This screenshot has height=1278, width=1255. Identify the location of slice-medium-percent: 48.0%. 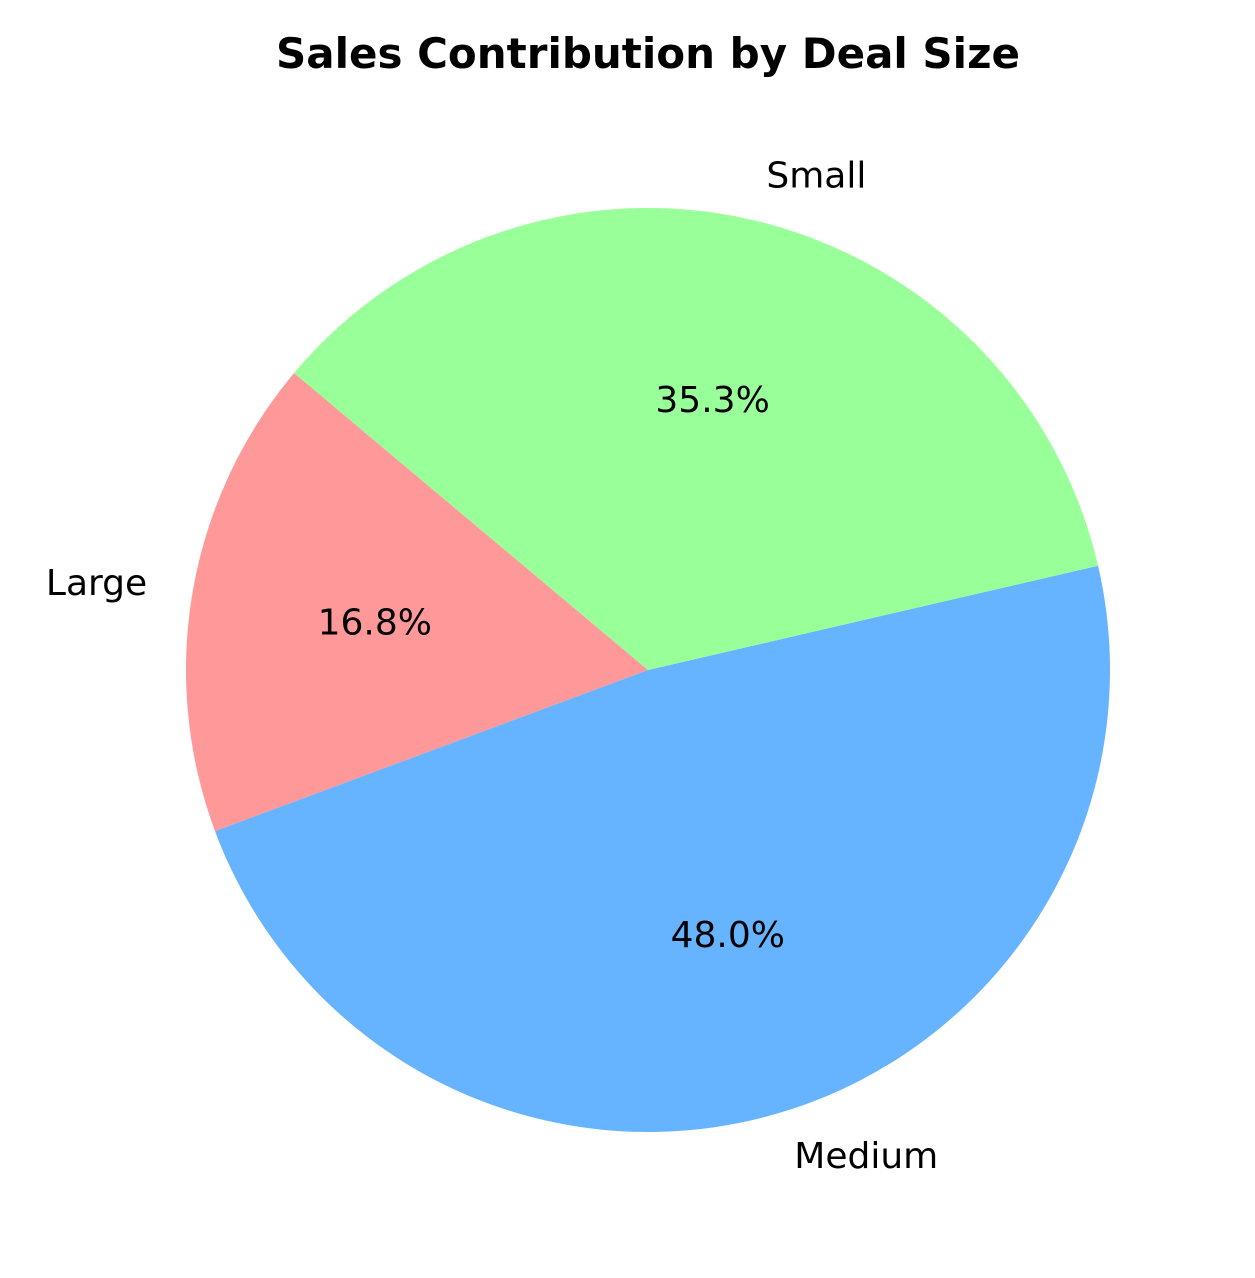
(728, 935).